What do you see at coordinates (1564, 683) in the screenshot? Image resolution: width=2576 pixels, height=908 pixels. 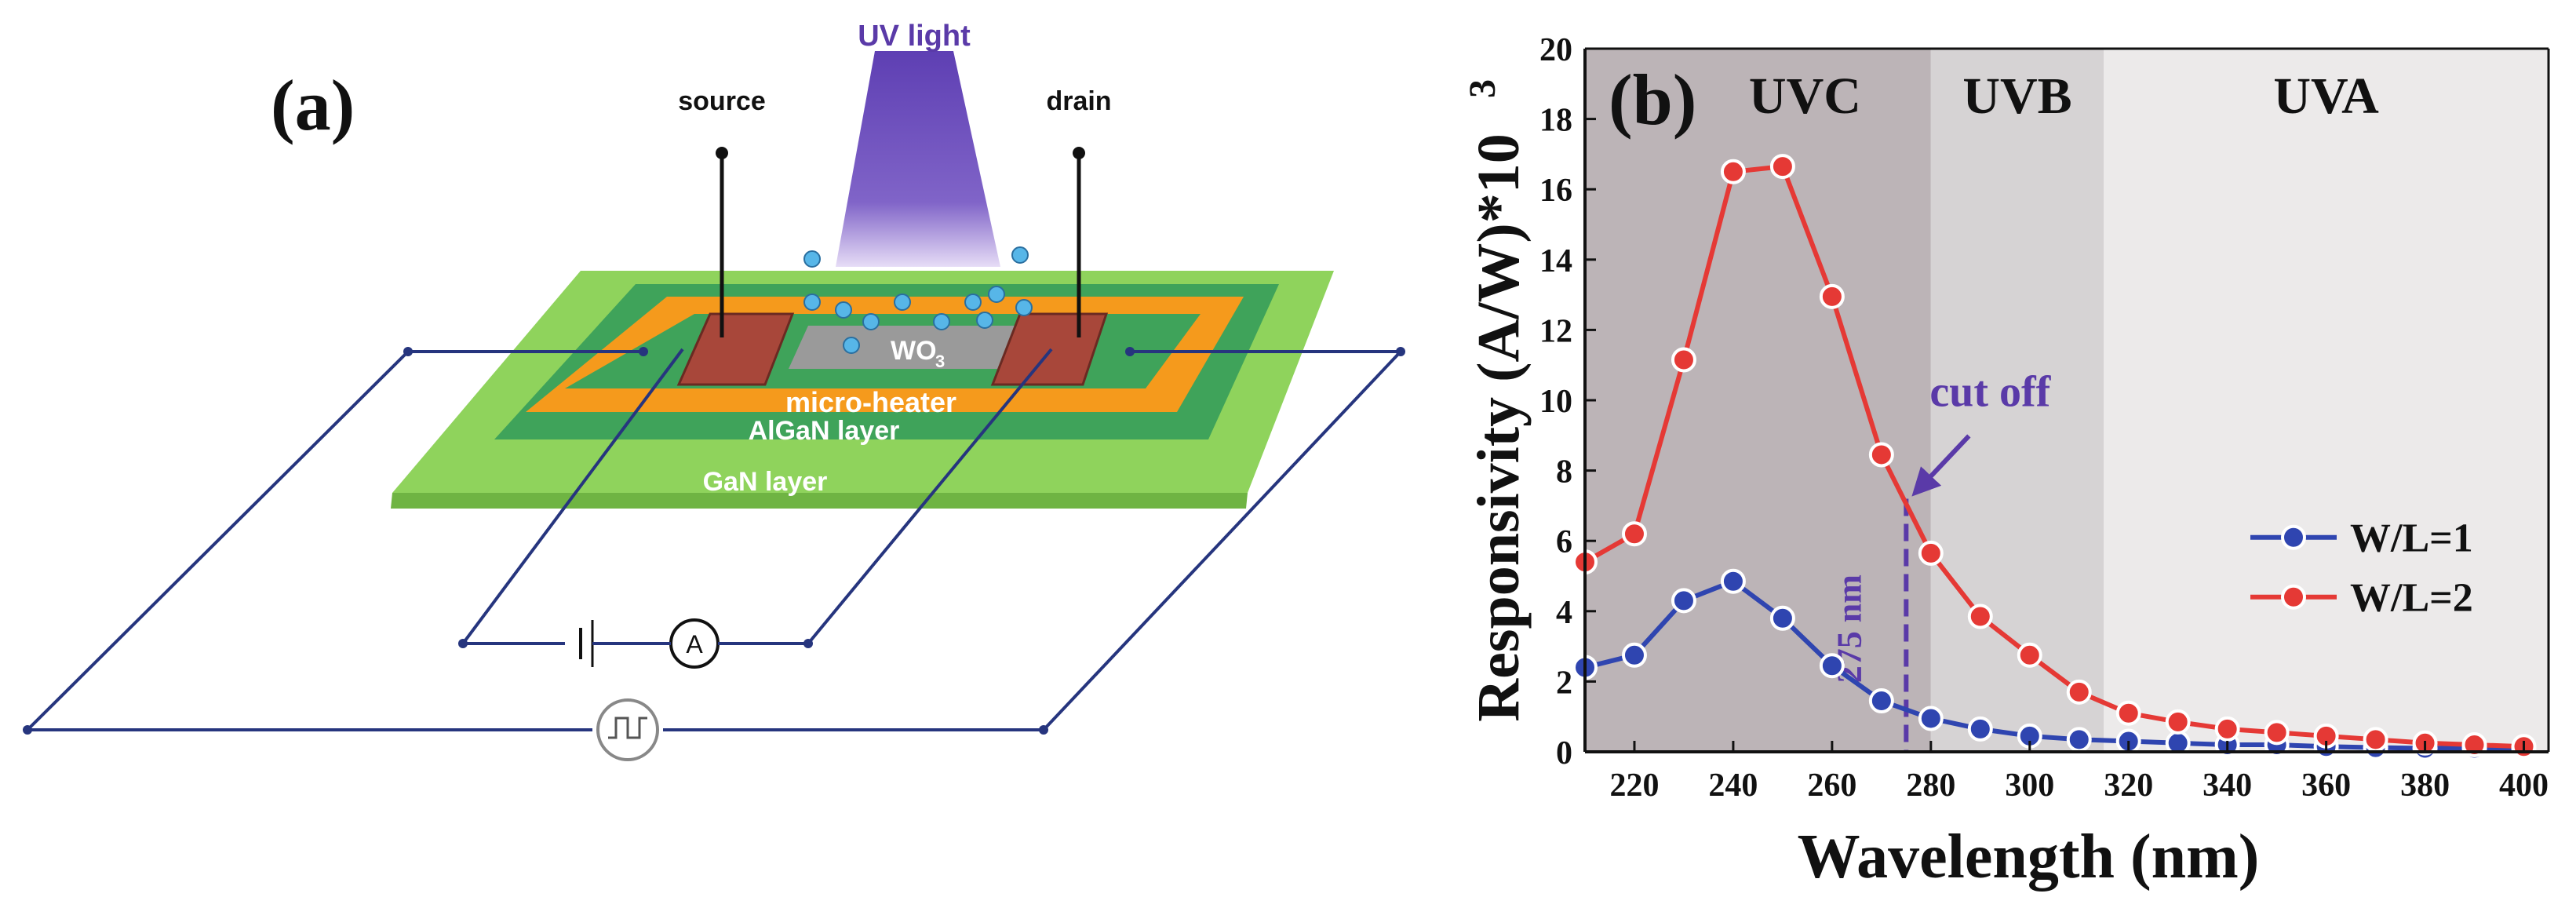 I see `y-tick-label: 2` at bounding box center [1564, 683].